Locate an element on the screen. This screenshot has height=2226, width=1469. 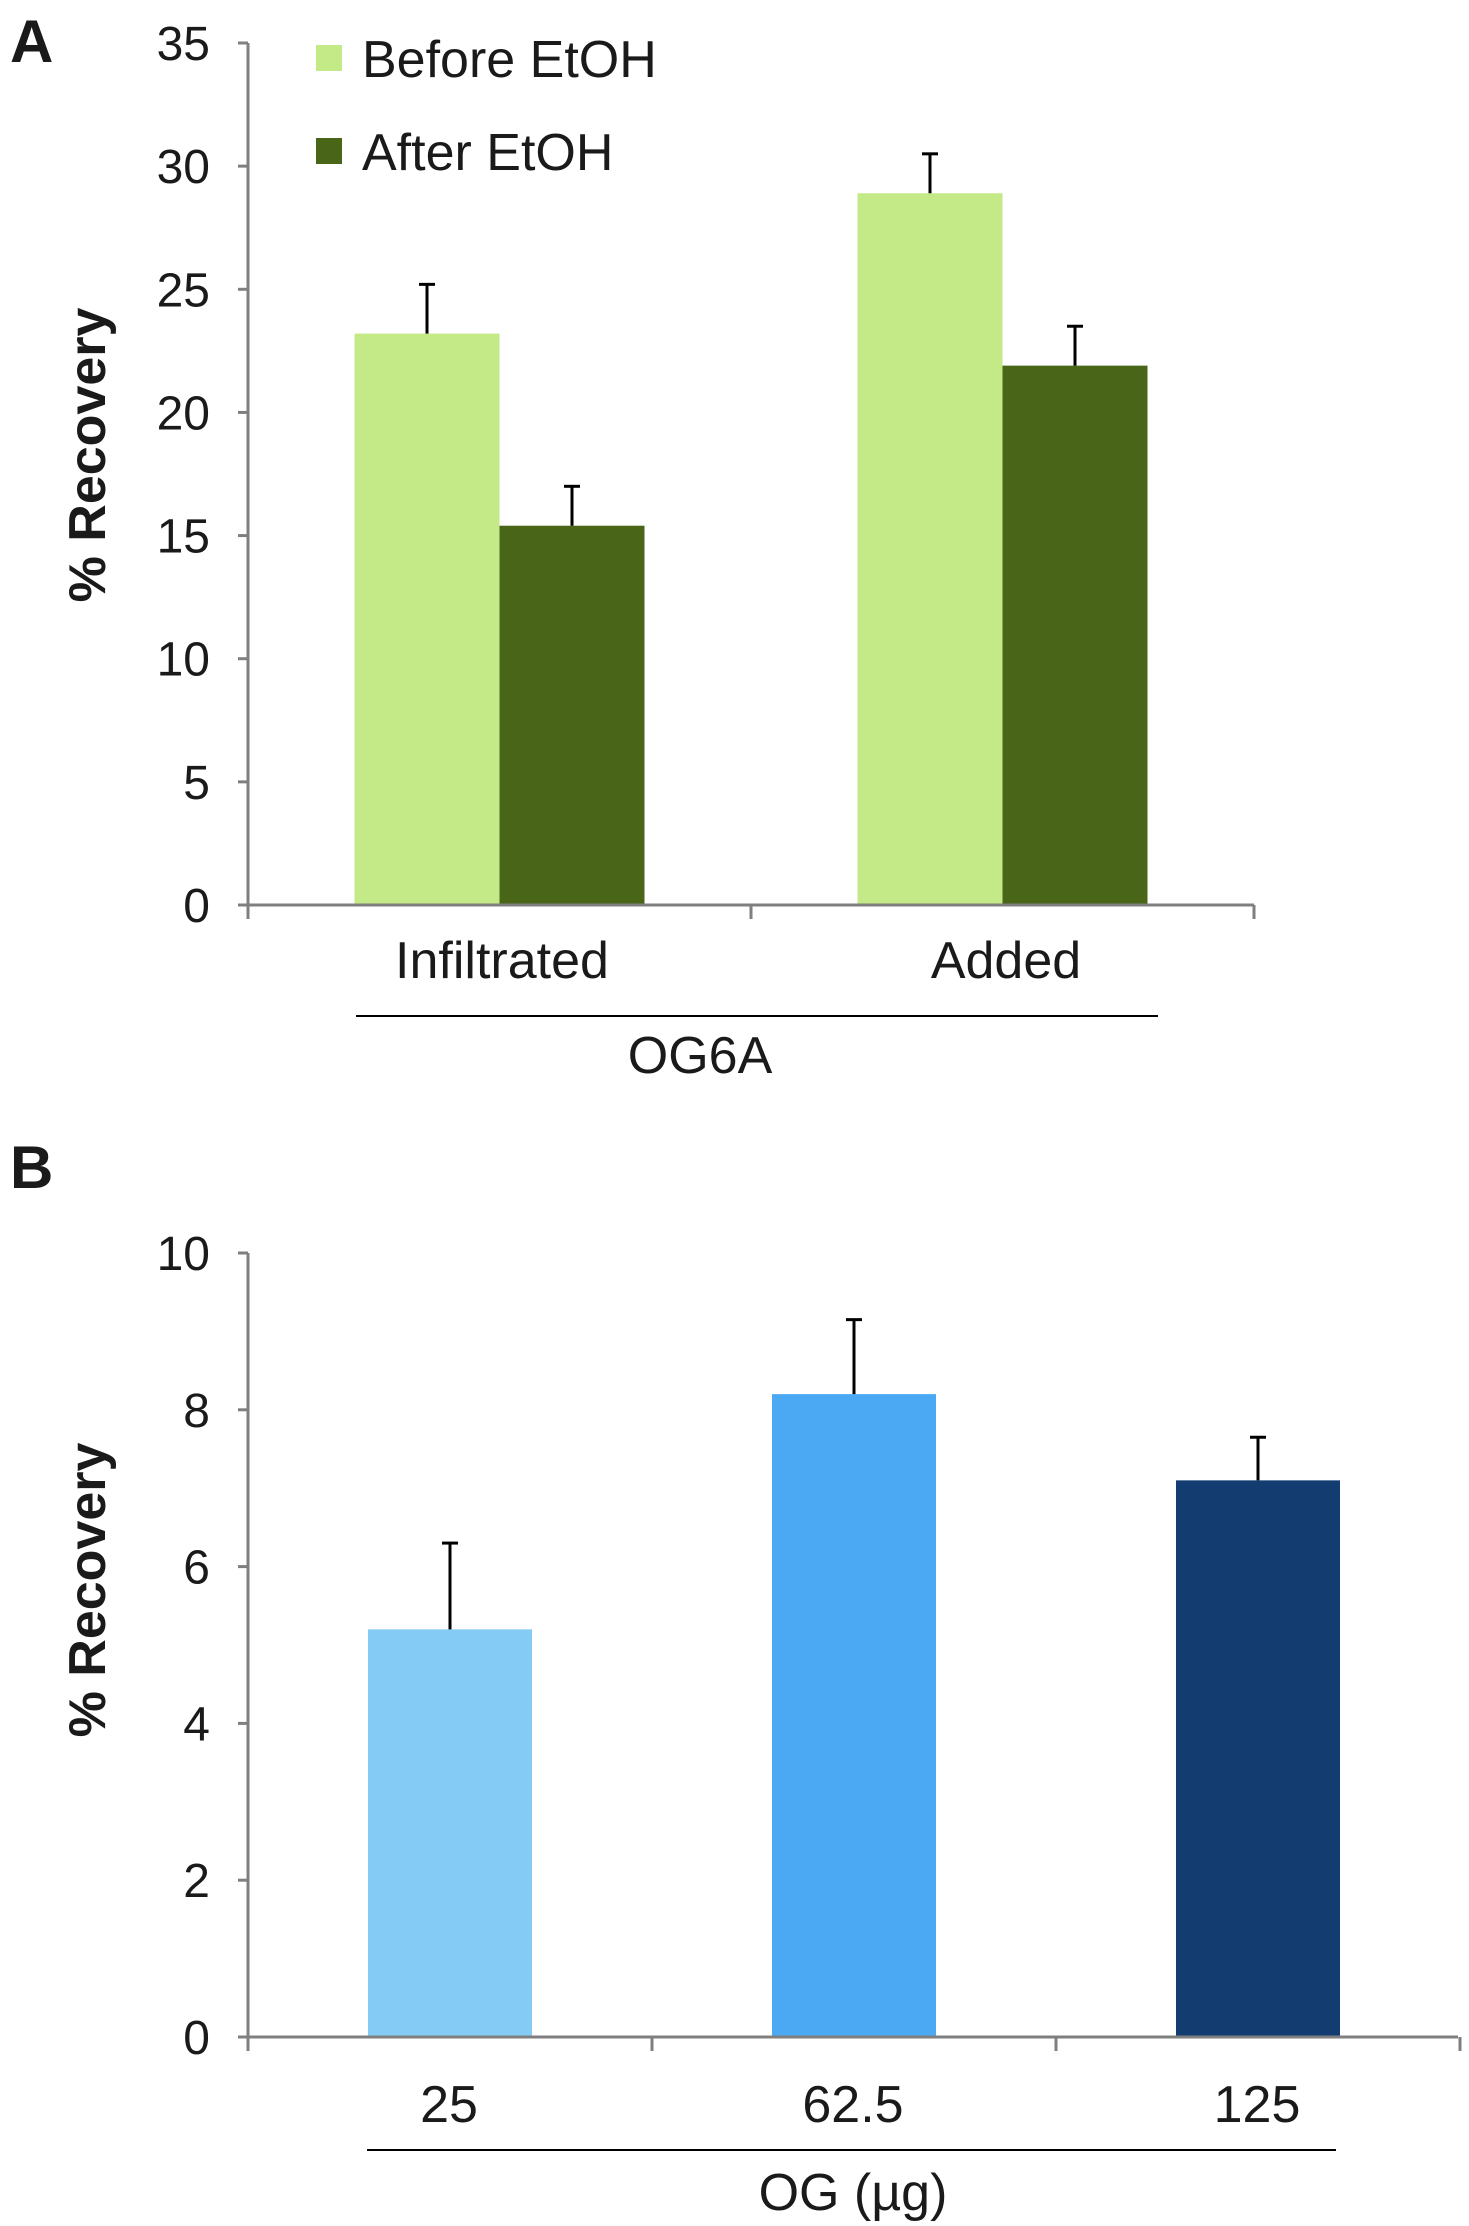
error-bar-after-etoh-infiltrated is located at coordinates (572, 505).